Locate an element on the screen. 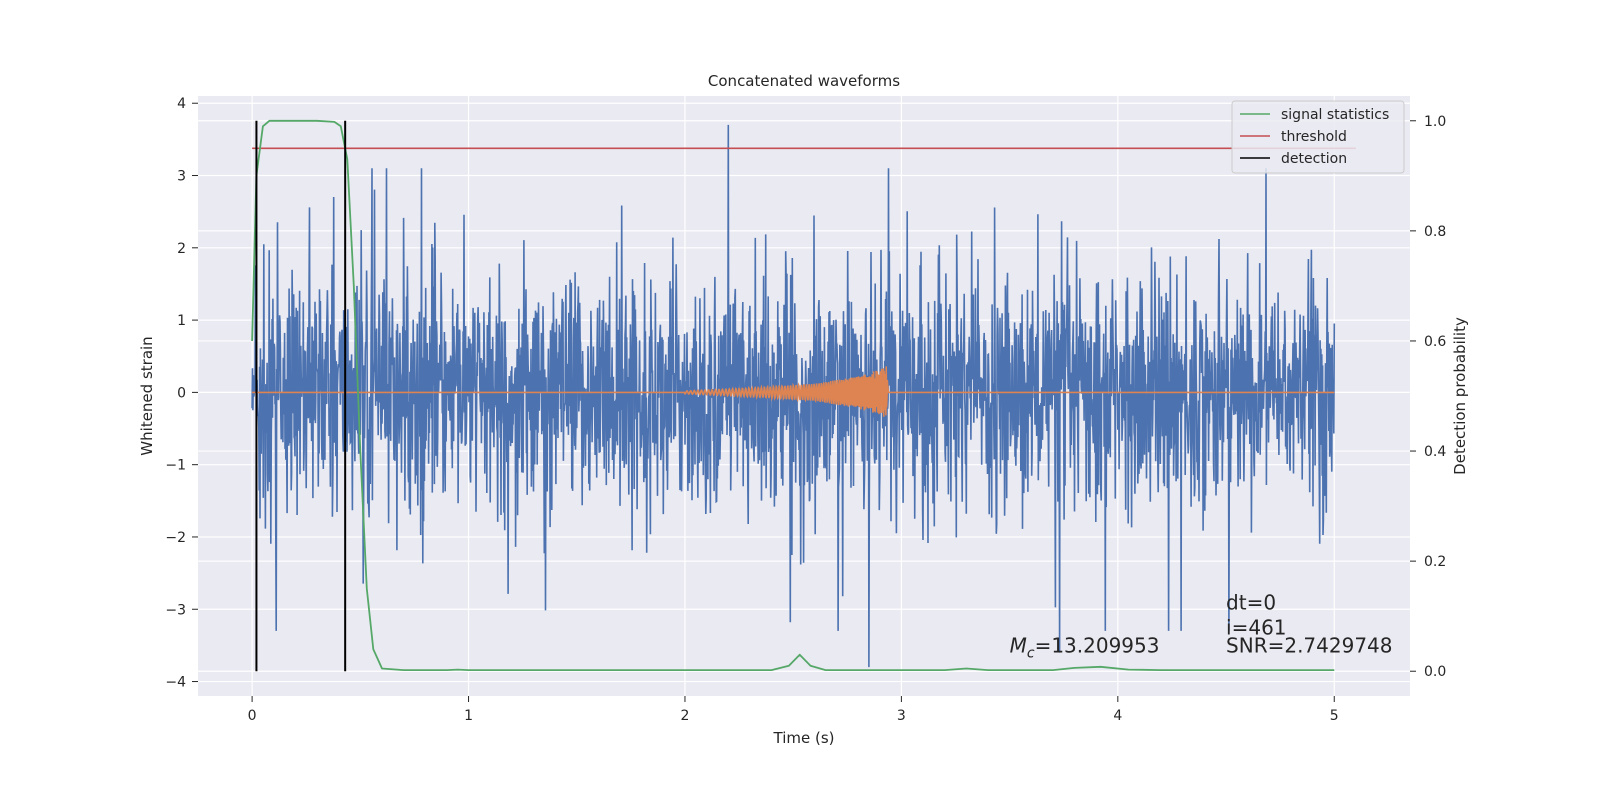 This screenshot has width=1600, height=800. y-left-tick-label: −1 is located at coordinates (175, 466).